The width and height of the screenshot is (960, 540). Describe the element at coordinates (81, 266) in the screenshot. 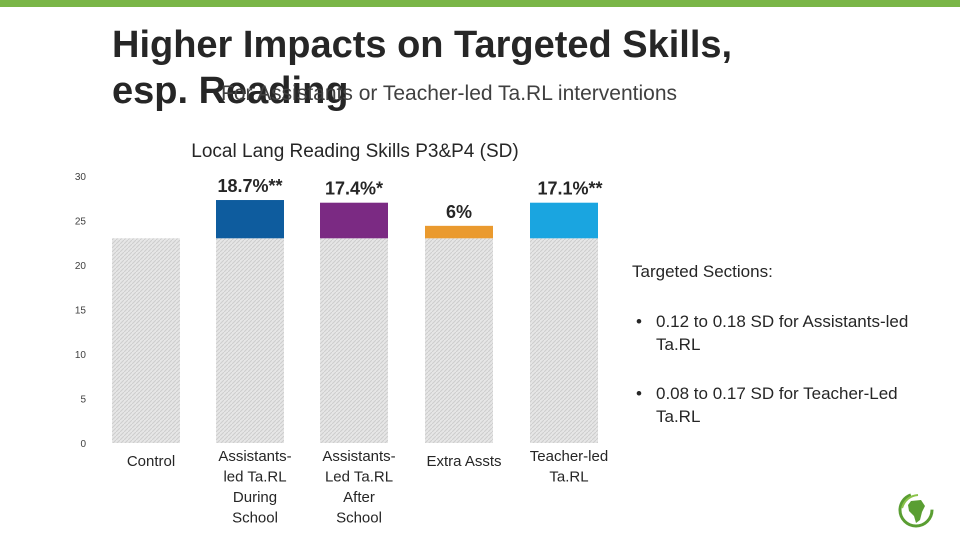

I see `y-tick-label: 20` at that location.